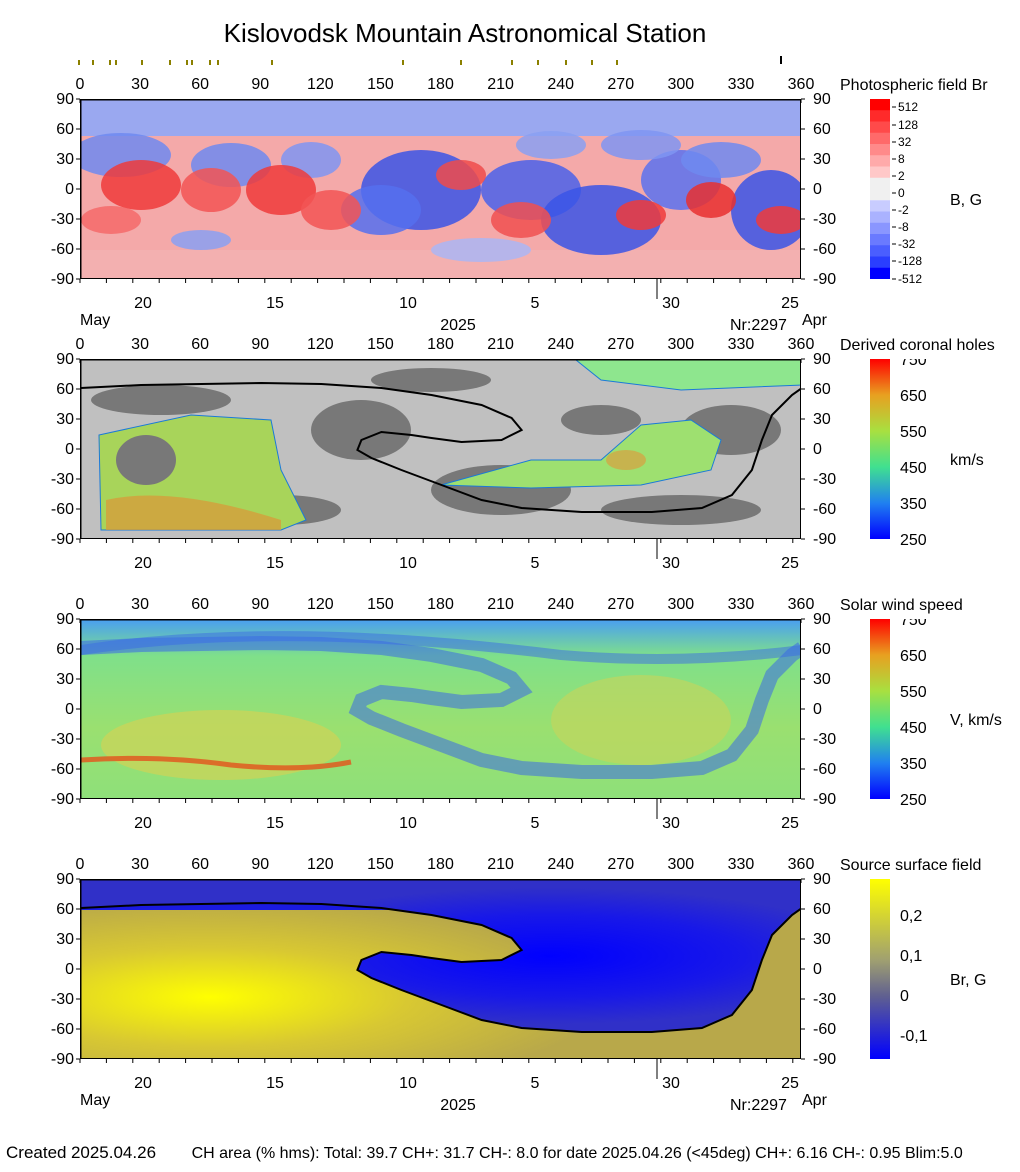  What do you see at coordinates (260, 604) in the screenshot?
I see `lon-tick-label: 90` at bounding box center [260, 604].